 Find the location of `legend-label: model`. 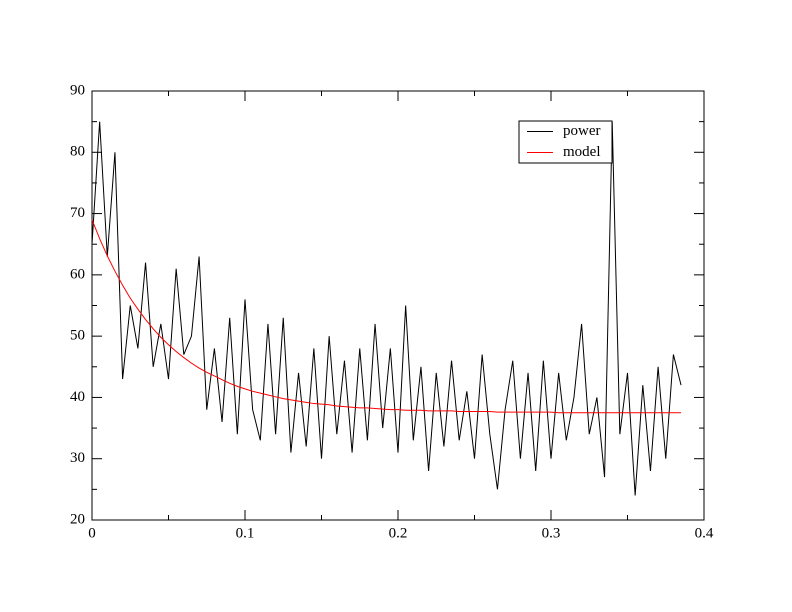

legend-label: model is located at coordinates (582, 152).